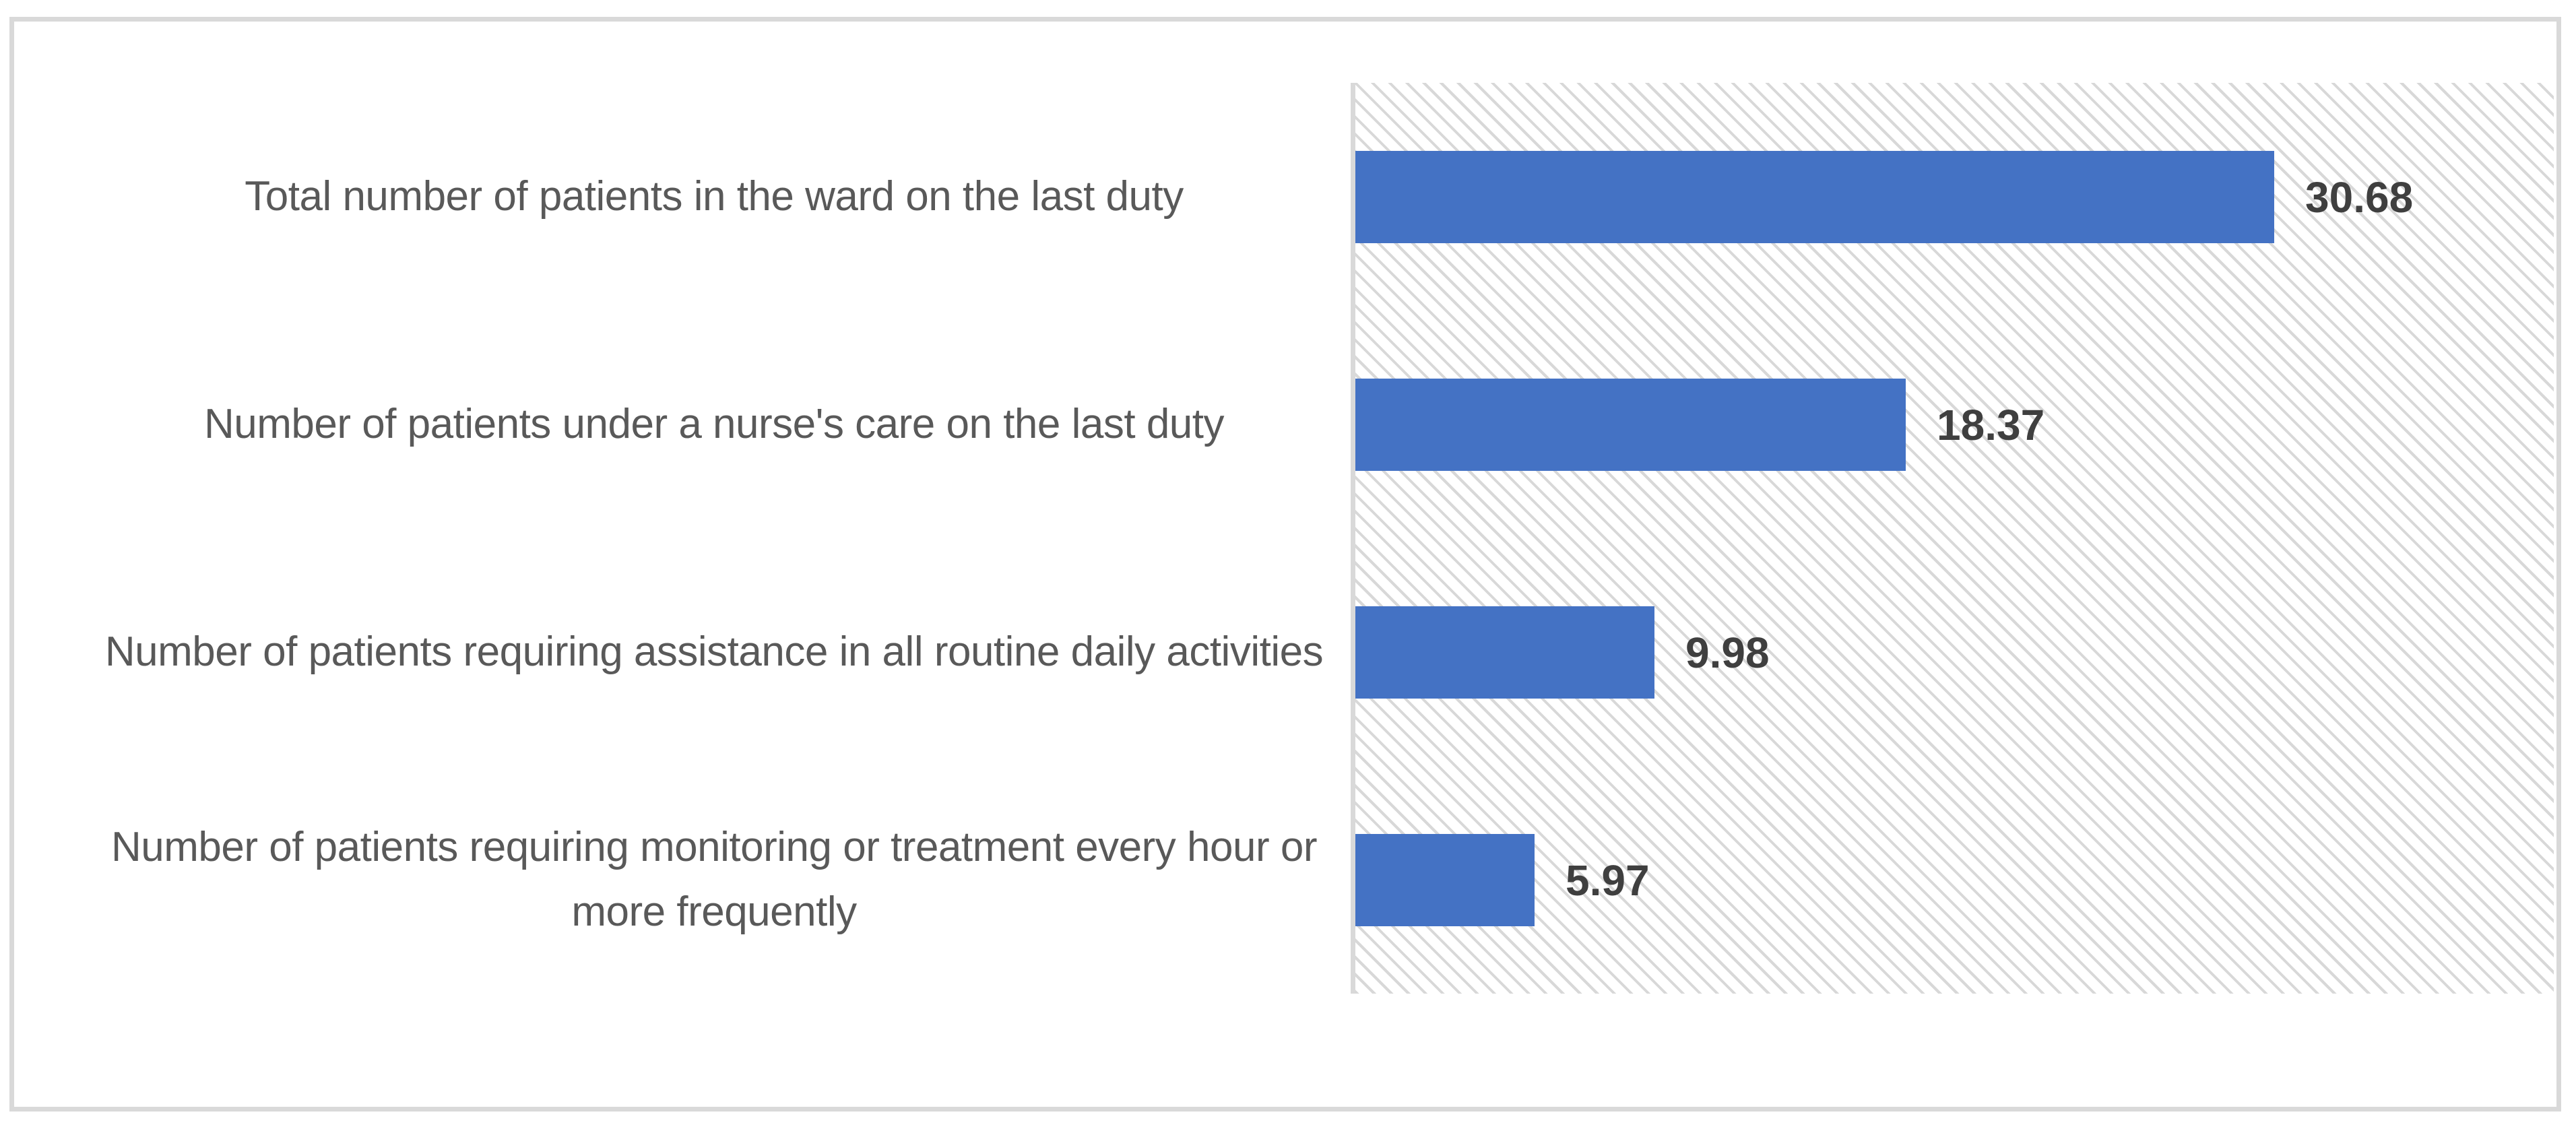 The height and width of the screenshot is (1127, 2576). I want to click on value-label: 9.98, so click(1728, 652).